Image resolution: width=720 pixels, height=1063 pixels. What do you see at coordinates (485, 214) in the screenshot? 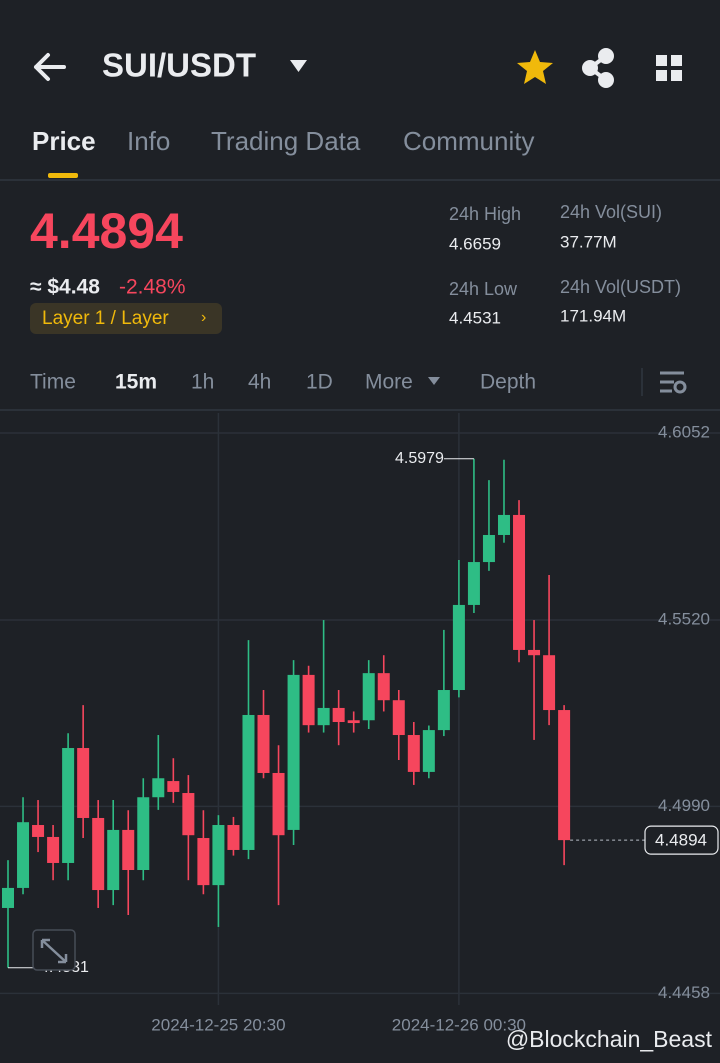
I see `stat-label: 24h High` at bounding box center [485, 214].